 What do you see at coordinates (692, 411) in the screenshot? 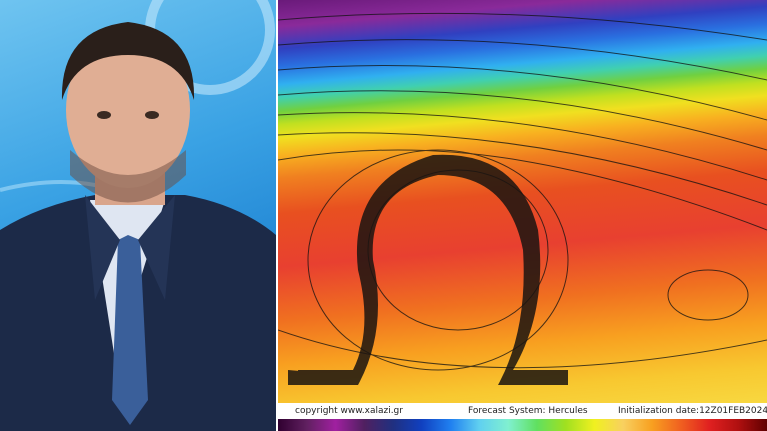
I see `initialization-date: Initialization date:12Z01FEB2024` at bounding box center [692, 411].